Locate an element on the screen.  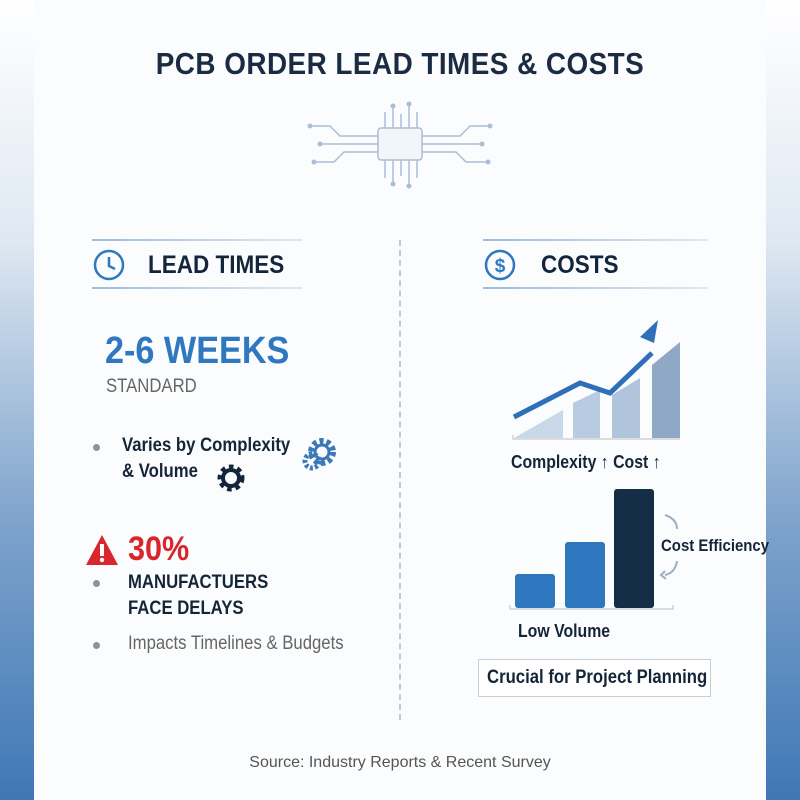
gear-icon is located at coordinates (231, 478).